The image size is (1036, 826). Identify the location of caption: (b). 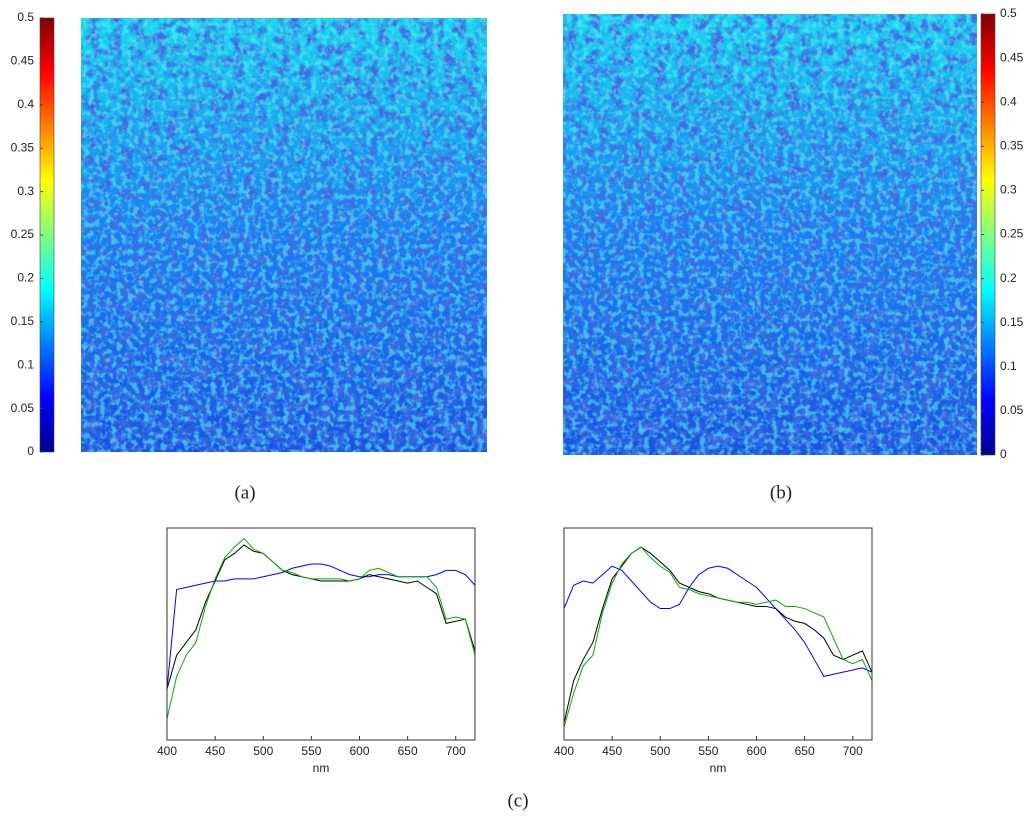
(781, 492).